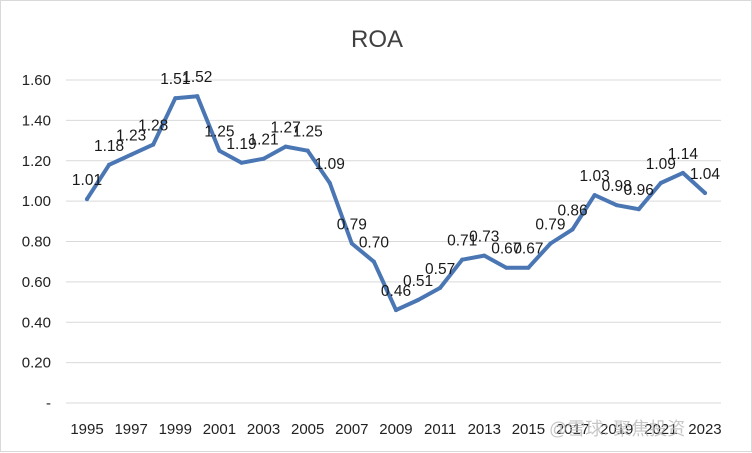 Image resolution: width=752 pixels, height=453 pixels. What do you see at coordinates (263, 429) in the screenshot?
I see `x-tick-label: 2003` at bounding box center [263, 429].